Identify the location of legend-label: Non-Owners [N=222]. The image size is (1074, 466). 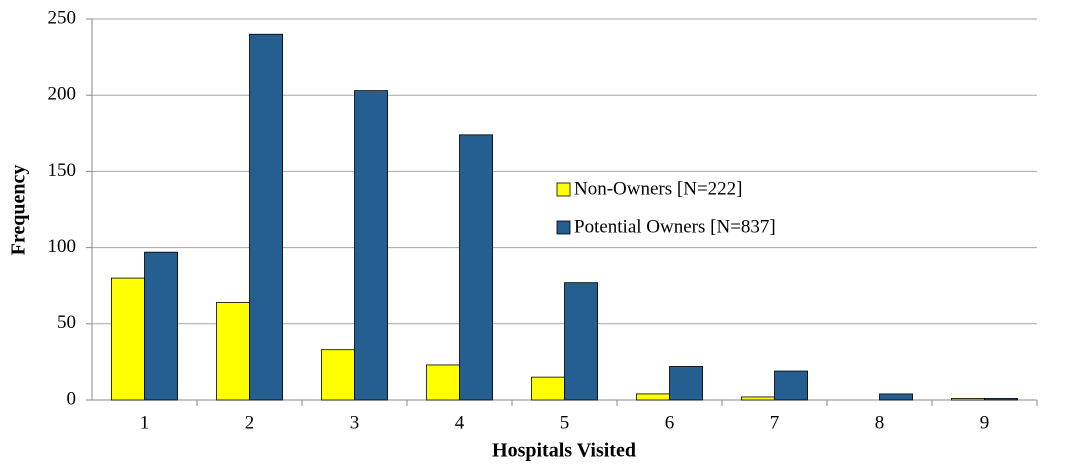
(658, 188).